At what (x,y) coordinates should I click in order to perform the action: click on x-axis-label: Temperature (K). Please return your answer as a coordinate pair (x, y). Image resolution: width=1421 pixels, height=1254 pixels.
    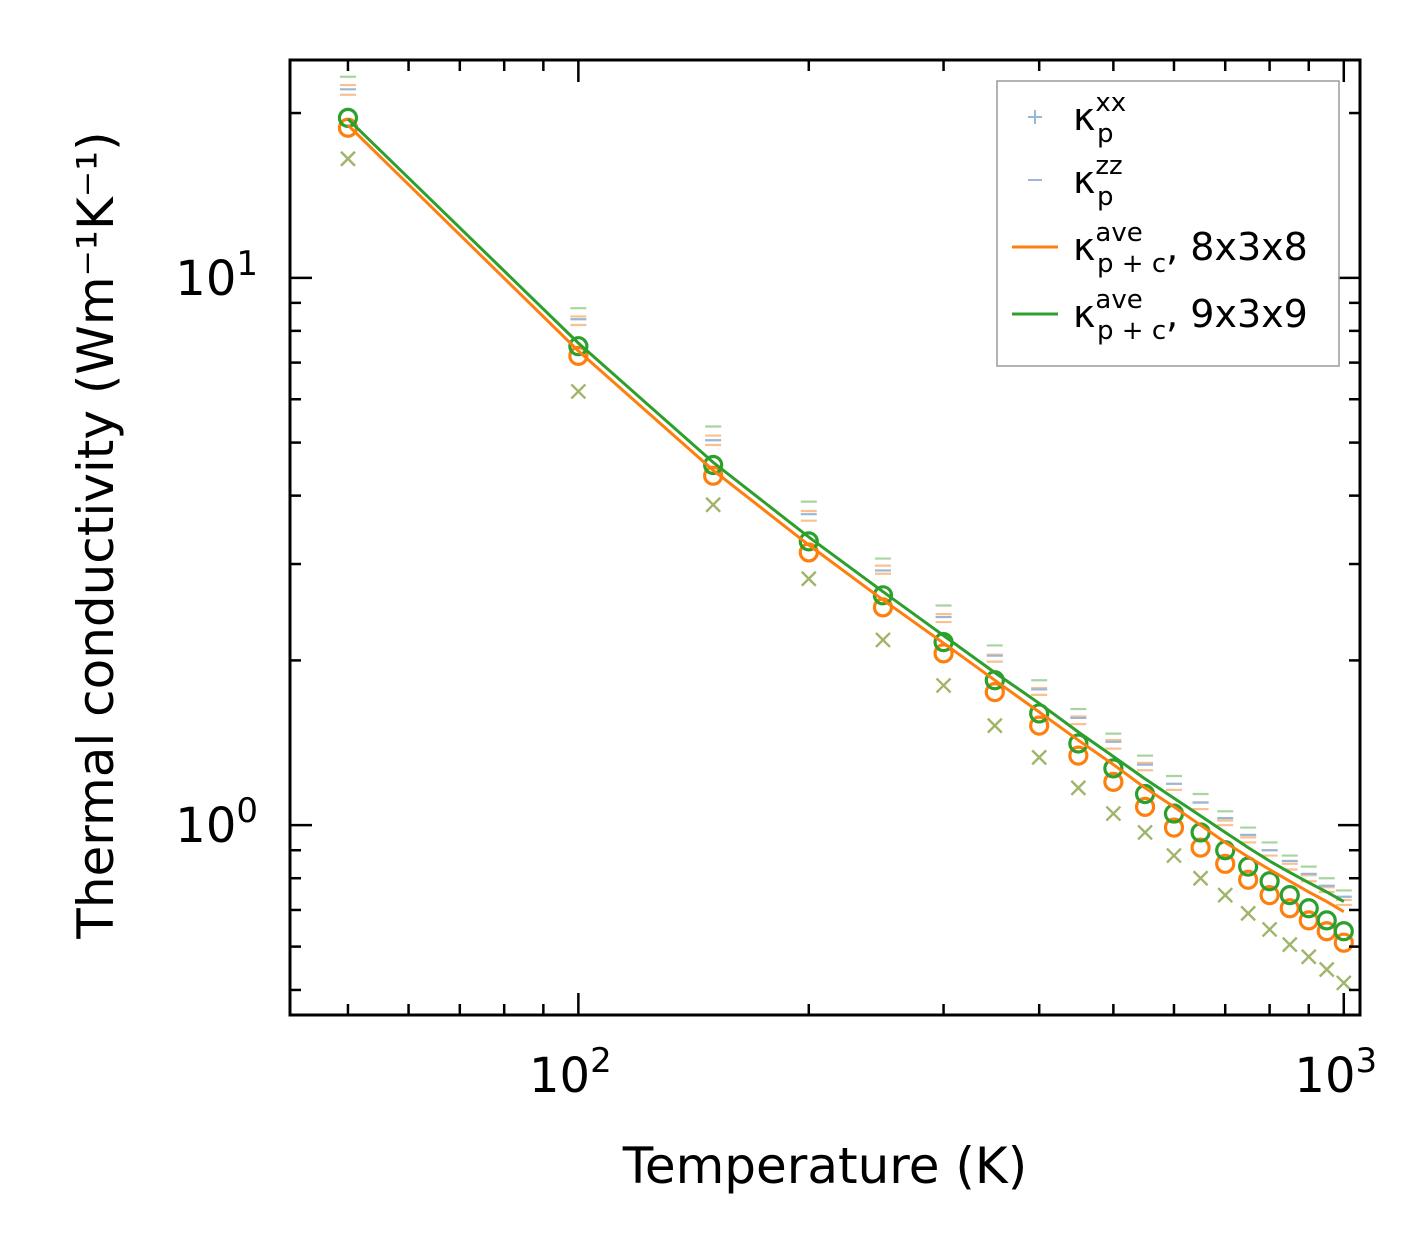
    Looking at the image, I should click on (824, 1166).